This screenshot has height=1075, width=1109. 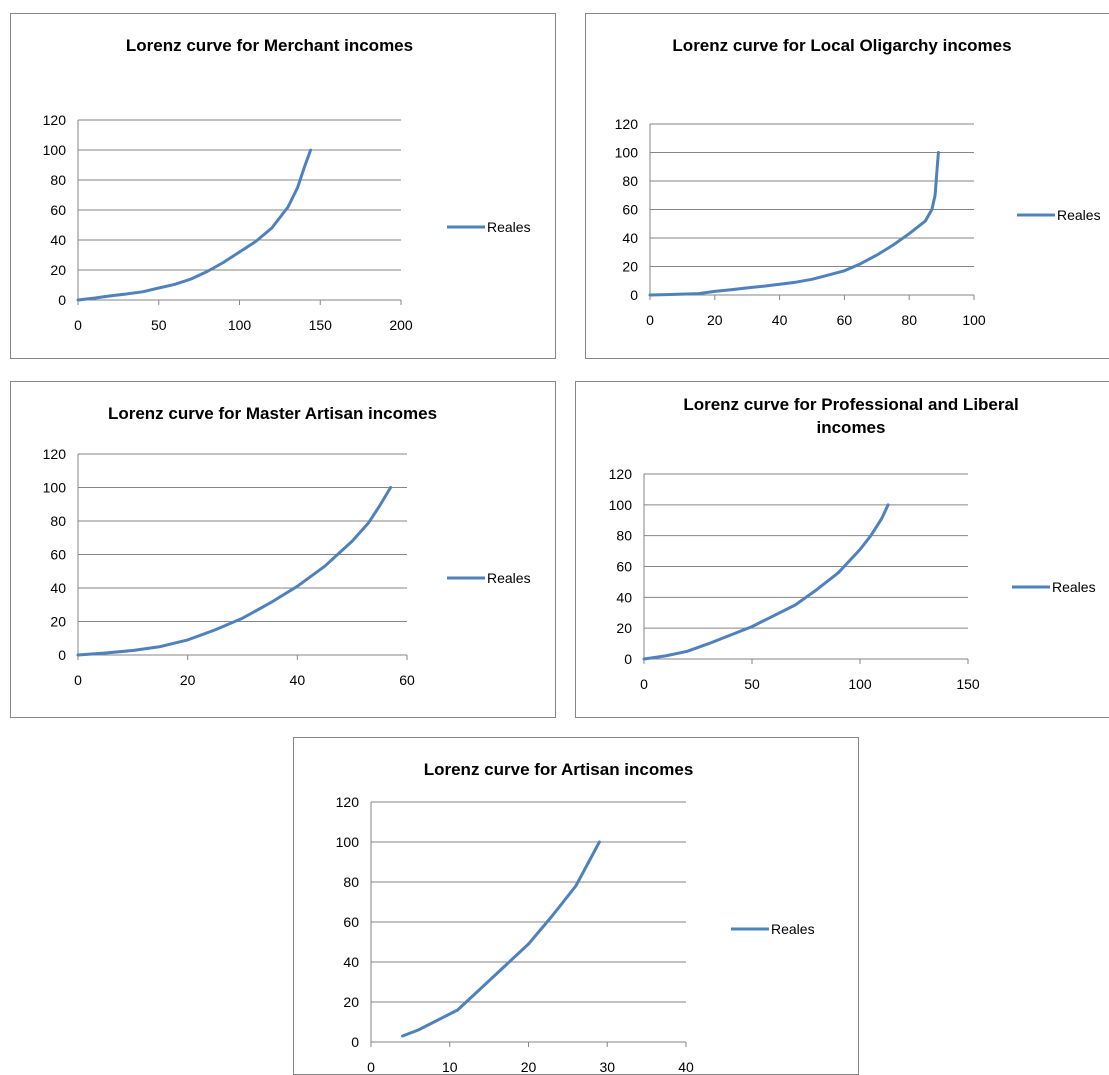 What do you see at coordinates (607, 1066) in the screenshot?
I see `x-tick-label: 30` at bounding box center [607, 1066].